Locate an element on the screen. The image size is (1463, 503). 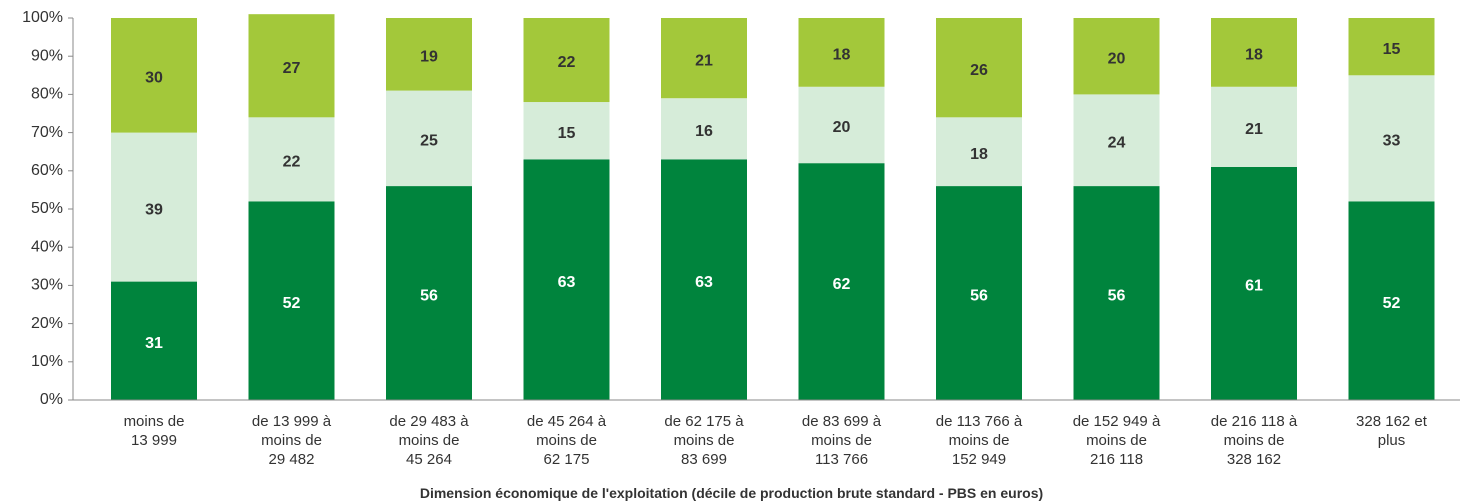
x-tick-label: de 216 118 à moins de 328 162 is located at coordinates (1254, 440).